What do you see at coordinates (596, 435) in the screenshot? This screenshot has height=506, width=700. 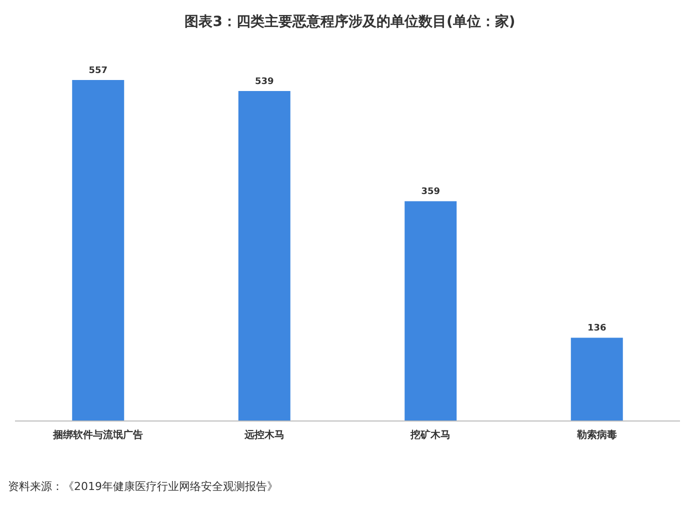 I see `x-tick-label: 勒索病毒` at bounding box center [596, 435].